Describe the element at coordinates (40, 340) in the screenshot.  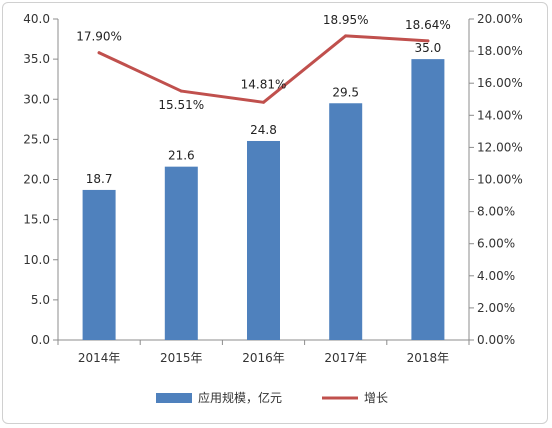
I see `left-tick-label: 0.0` at that location.